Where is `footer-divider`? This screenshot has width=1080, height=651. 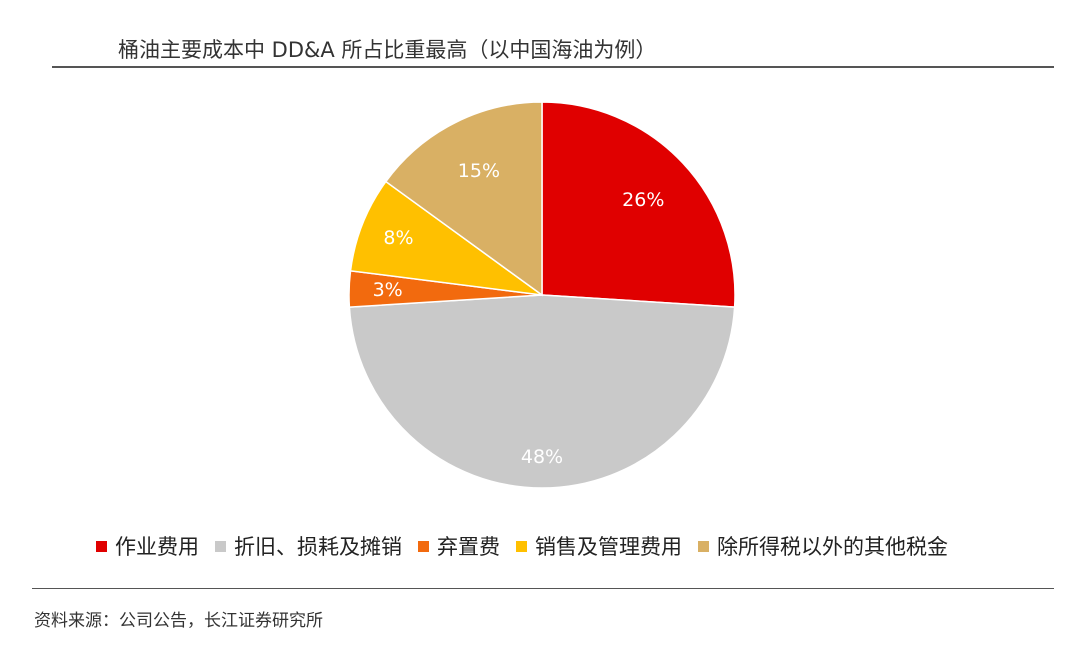
footer-divider is located at coordinates (543, 588).